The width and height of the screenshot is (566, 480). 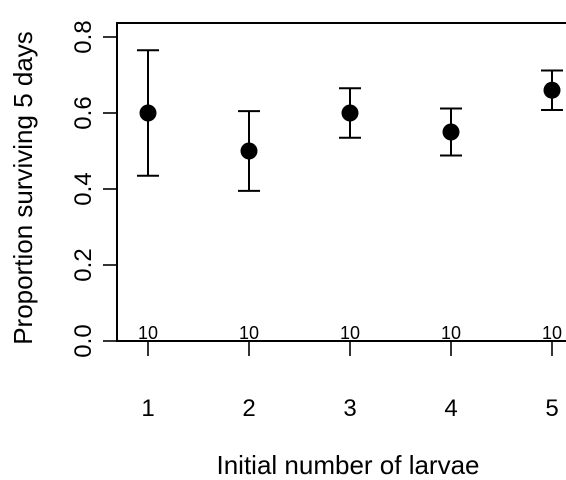 I want to click on y-tick-label: 0.8, so click(x=83, y=36).